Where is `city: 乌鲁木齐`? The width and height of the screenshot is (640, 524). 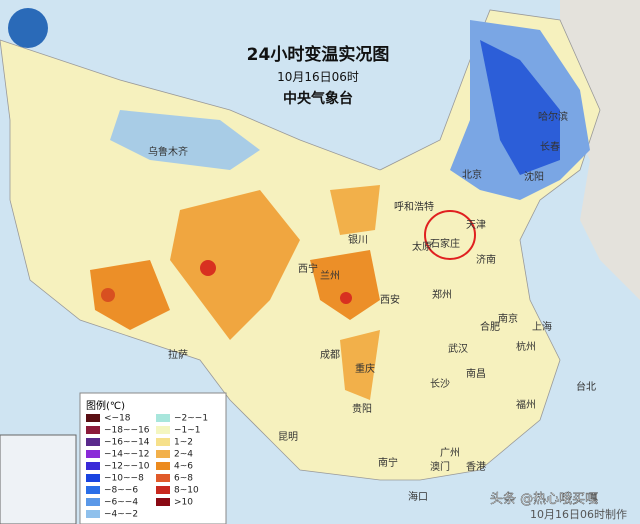
city: 乌鲁木齐 is located at coordinates (168, 151).